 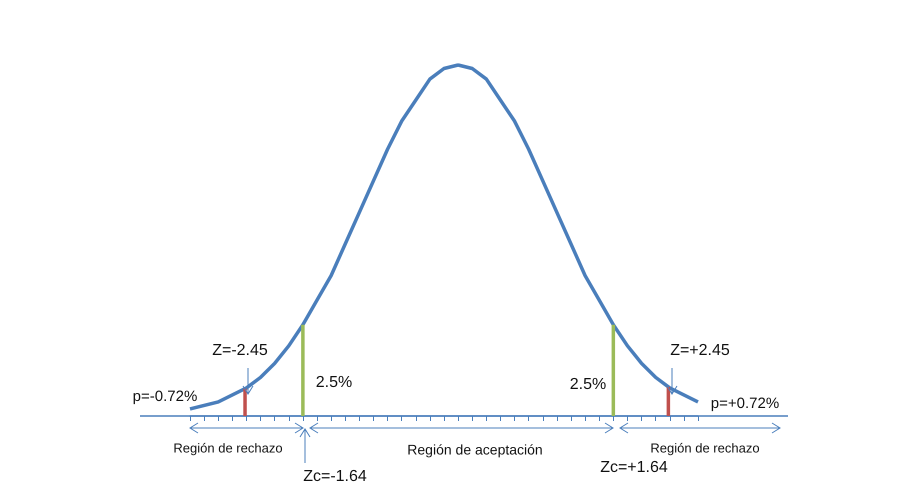 I want to click on text: p=+0.72%, so click(x=745, y=403).